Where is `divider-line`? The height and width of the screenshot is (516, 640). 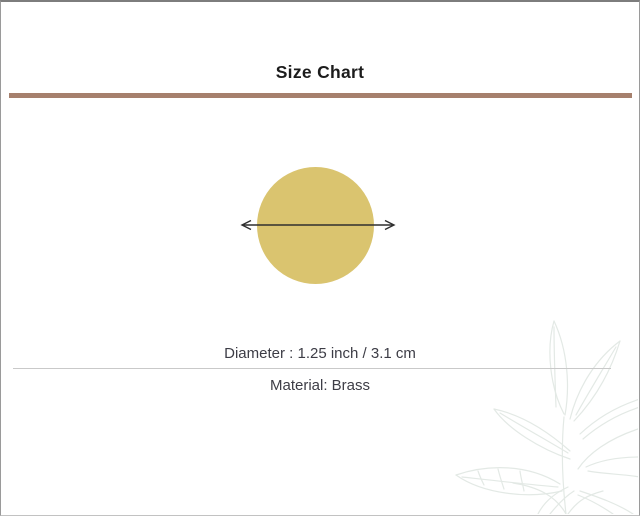 divider-line is located at coordinates (312, 368).